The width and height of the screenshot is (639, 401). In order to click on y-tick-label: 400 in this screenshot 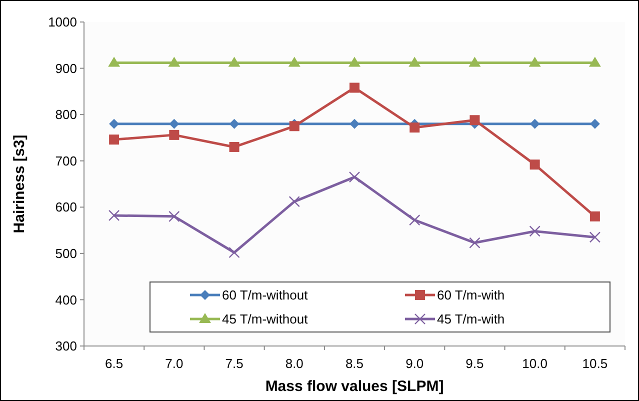, I will do `click(66, 300)`.